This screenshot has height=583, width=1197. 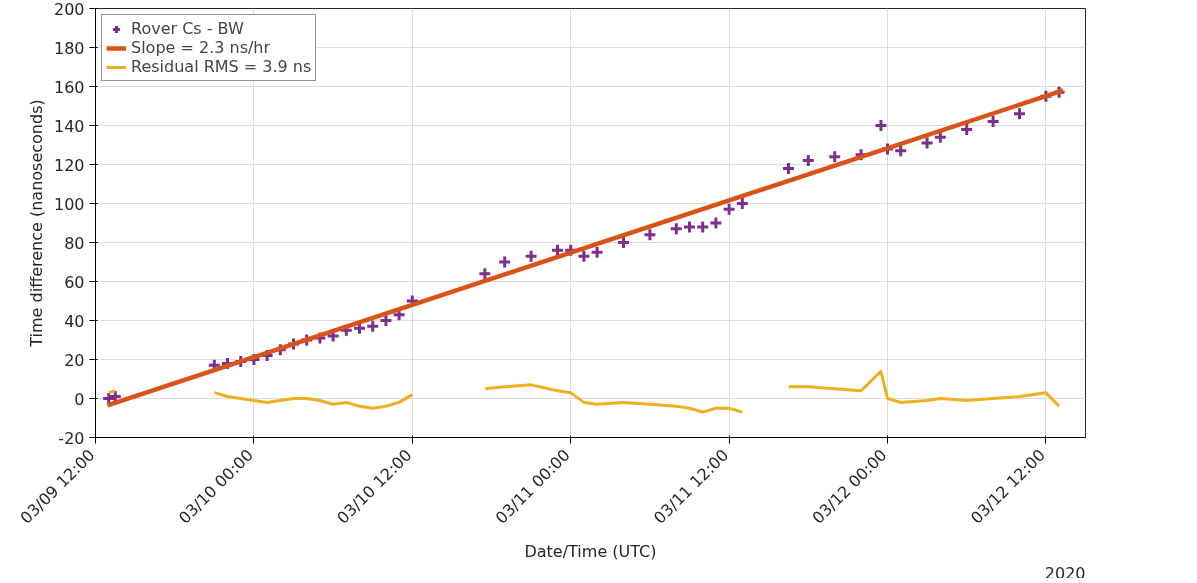 What do you see at coordinates (201, 47) in the screenshot?
I see `legend-label: Slope = 2.3 ns/hr` at bounding box center [201, 47].